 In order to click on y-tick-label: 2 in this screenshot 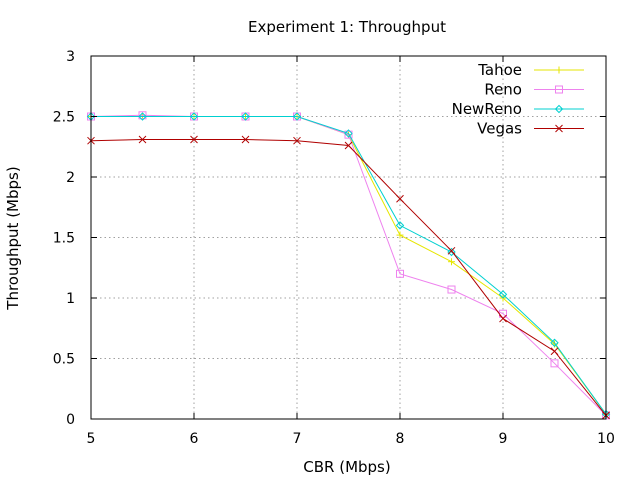, I will do `click(70, 178)`.